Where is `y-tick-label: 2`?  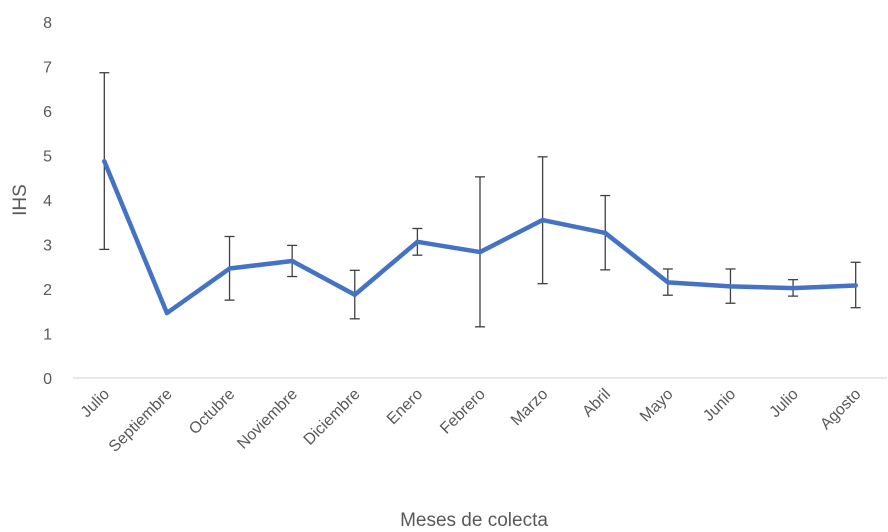
y-tick-label: 2 is located at coordinates (47, 290).